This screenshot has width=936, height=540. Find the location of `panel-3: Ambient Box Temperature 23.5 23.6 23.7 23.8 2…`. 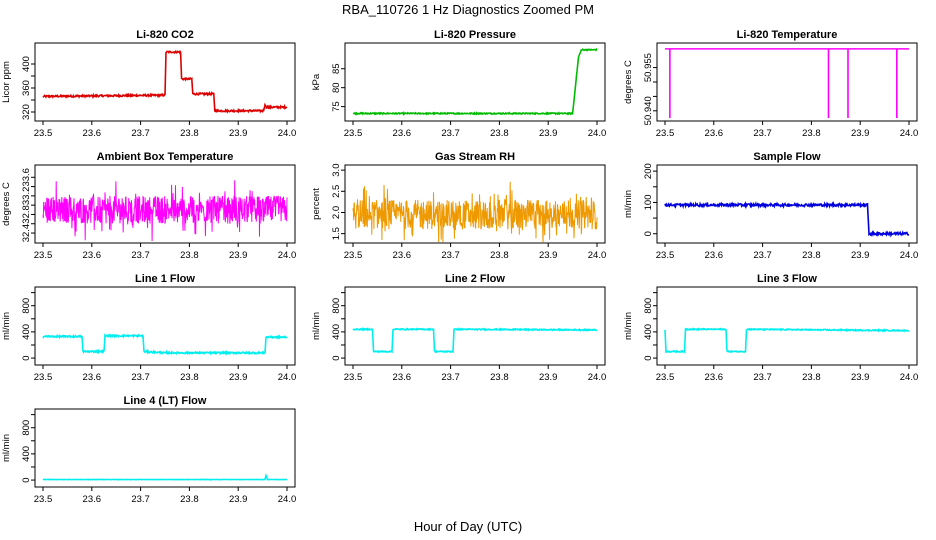

panel-3: Ambient Box Temperature 23.5 23.6 23.7 23.8 2… is located at coordinates (148, 206).